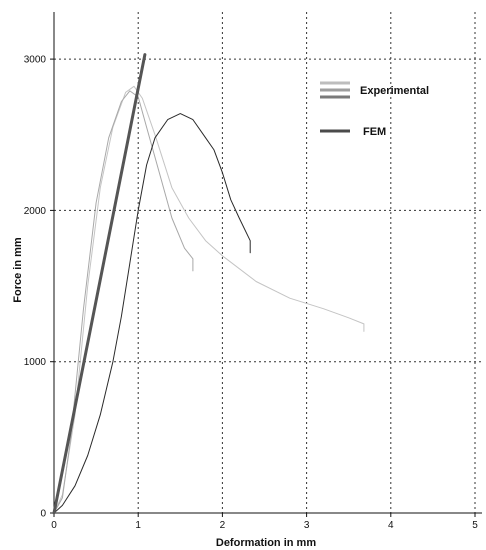 The image size is (486, 550). I want to click on x-tick-label-0: 0, so click(54, 525).